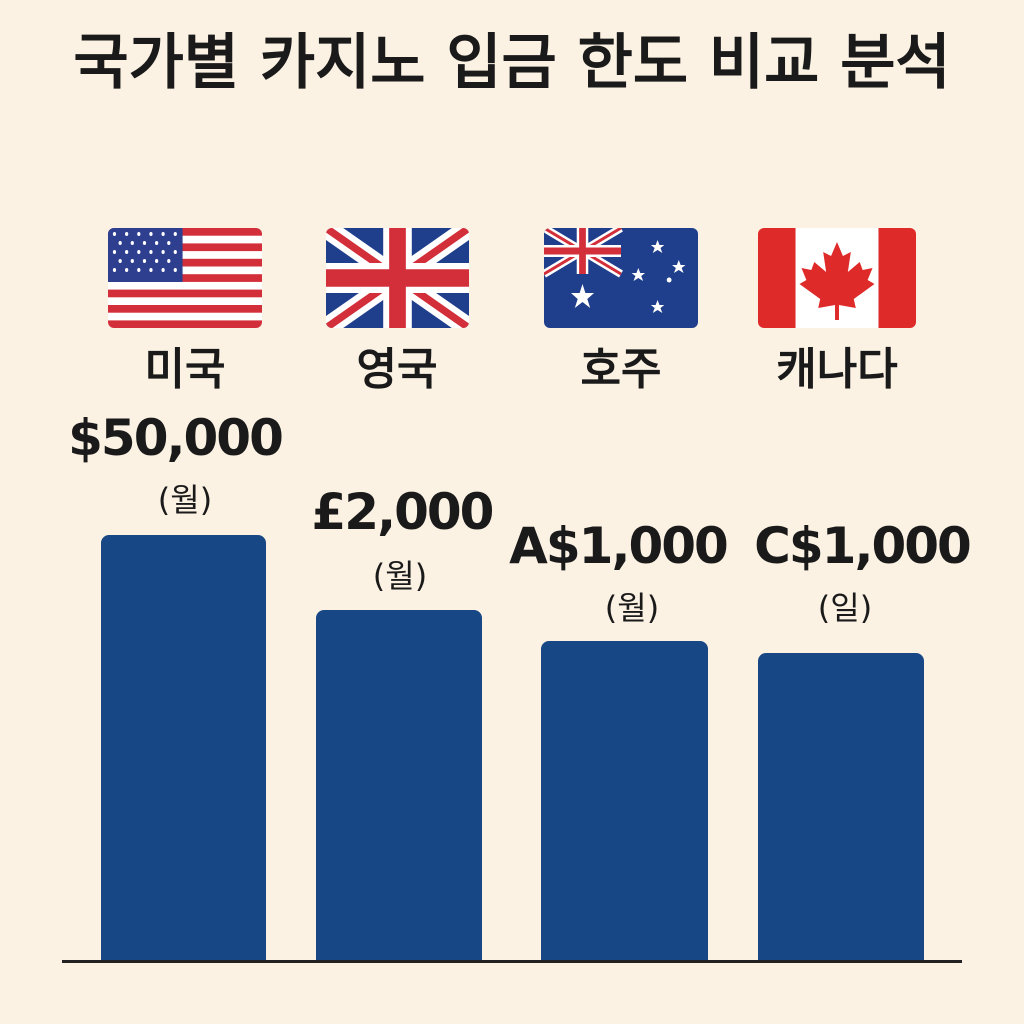  What do you see at coordinates (403, 512) in the screenshot?
I see `value-label-uk: £2,000` at bounding box center [403, 512].